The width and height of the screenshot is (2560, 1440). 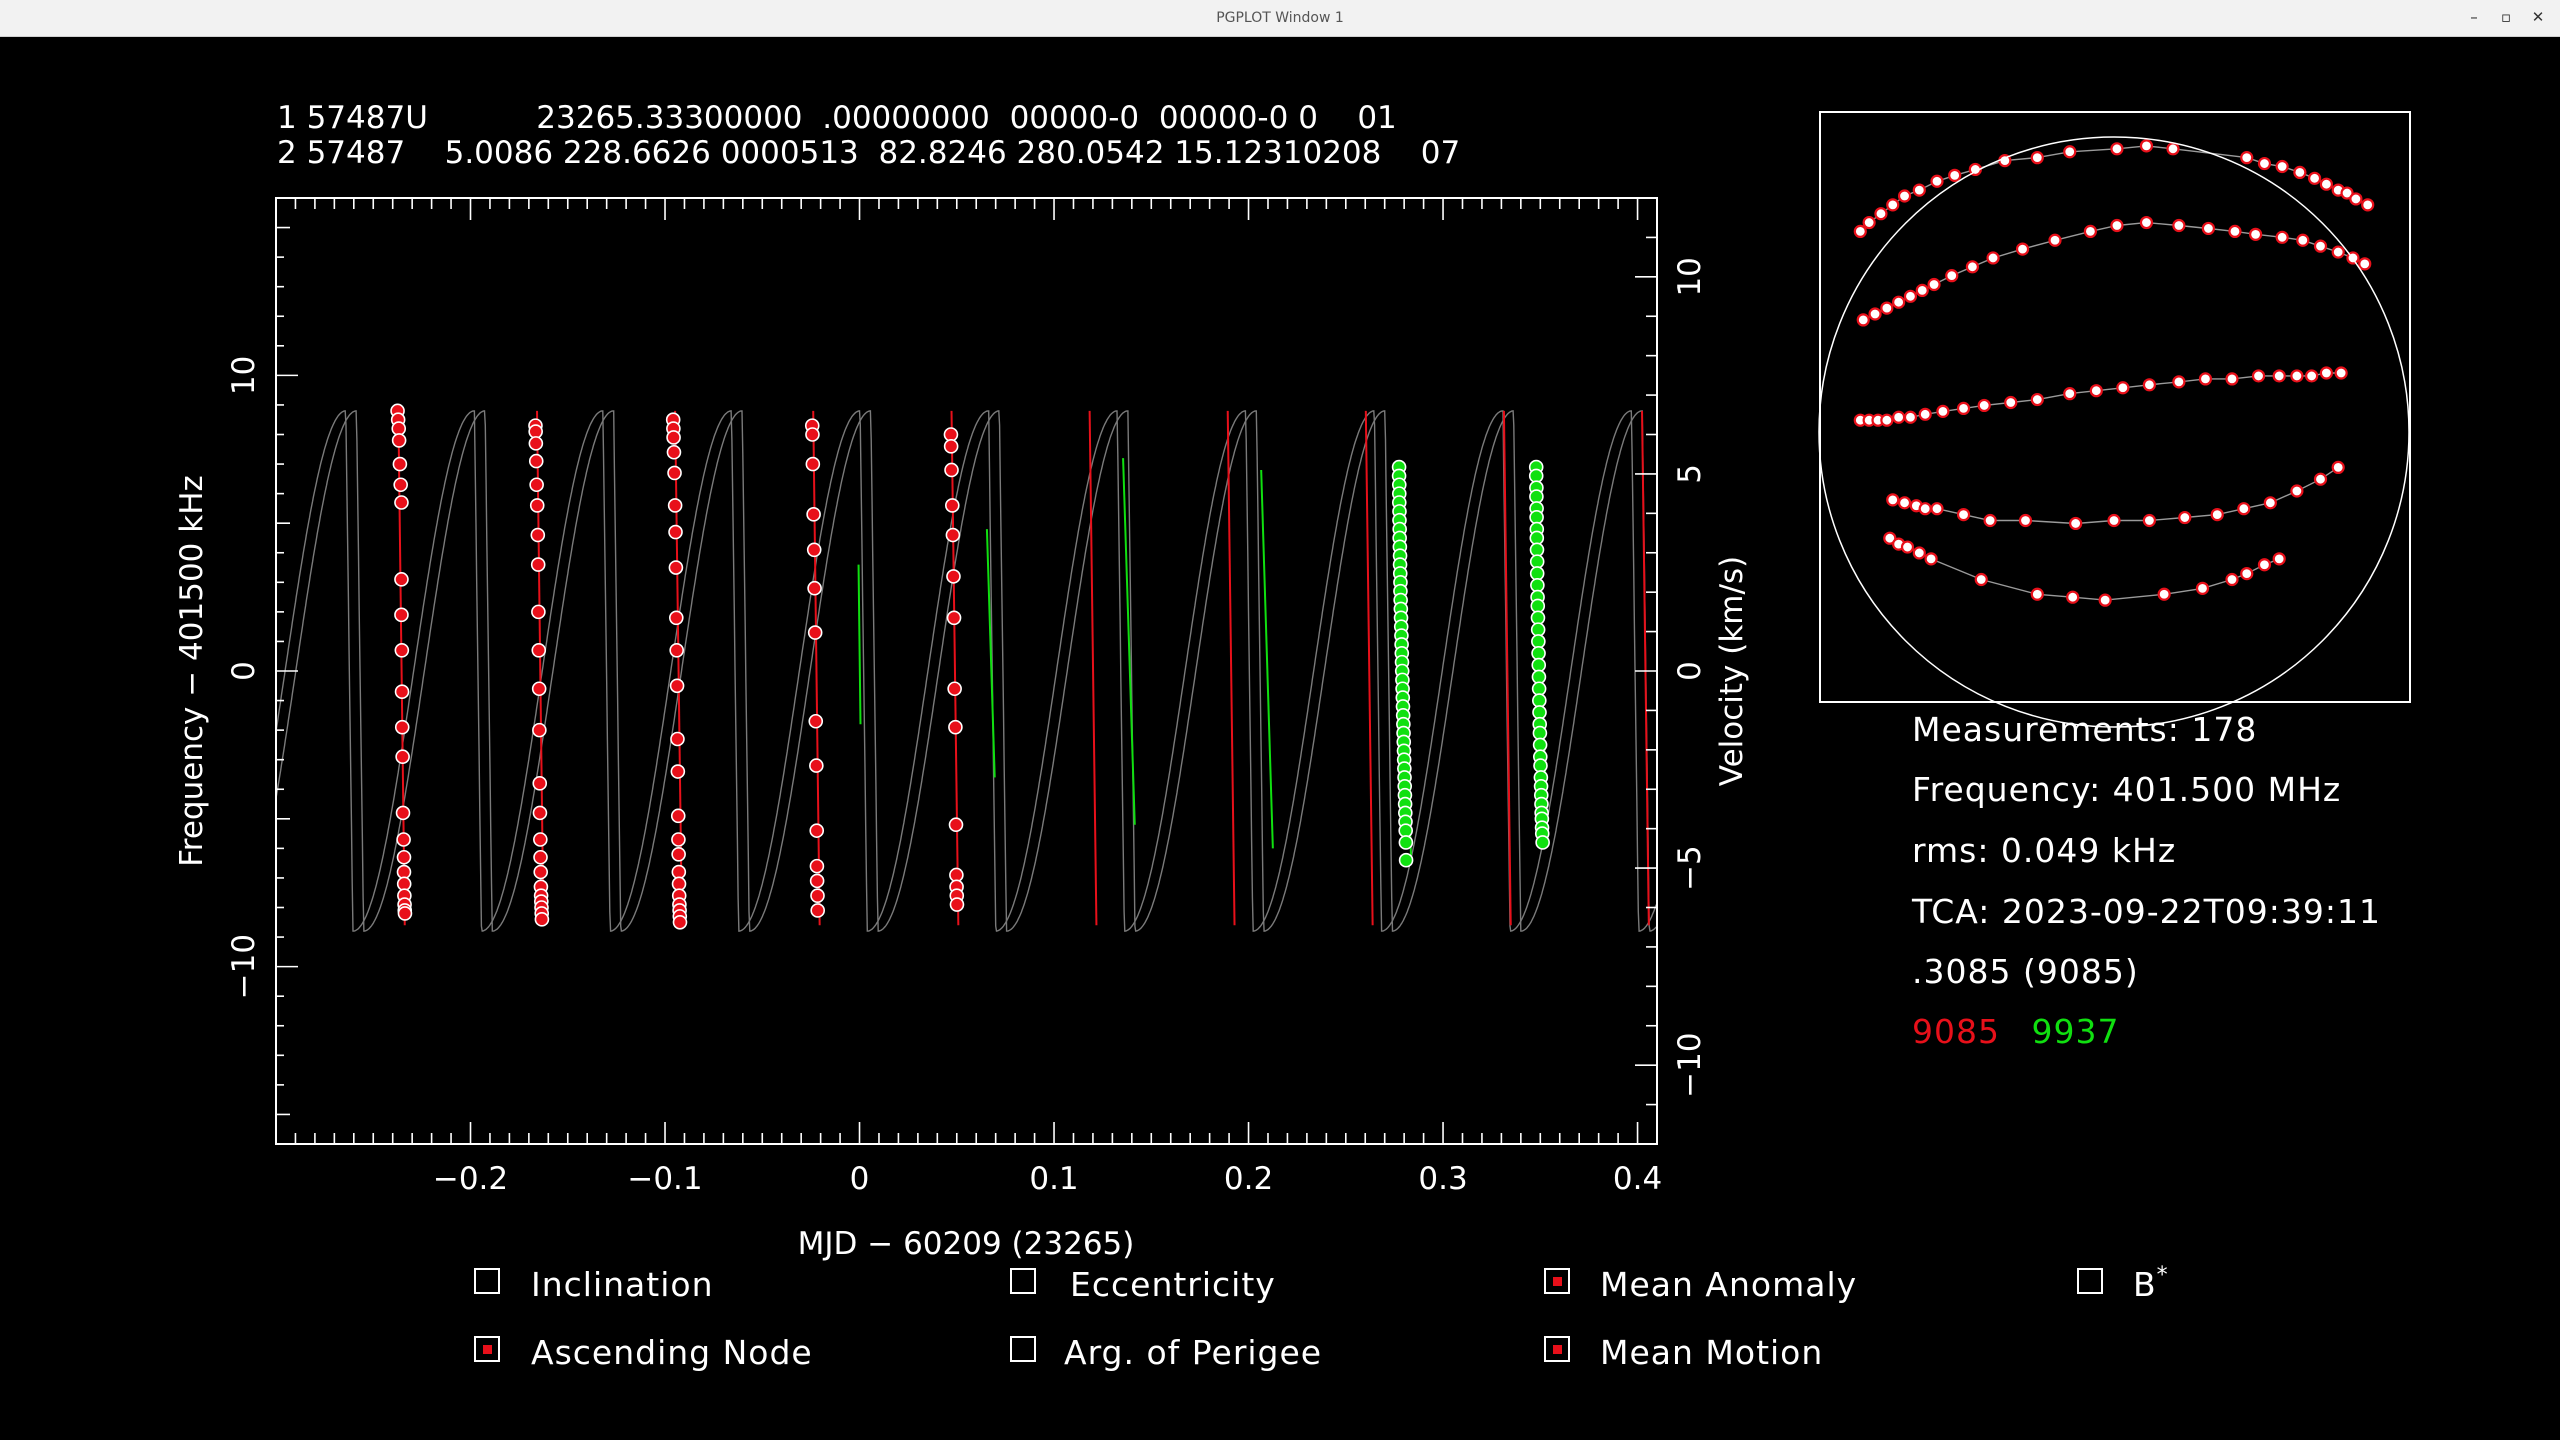 I want to click on sky-track, so click(x=2114, y=188).